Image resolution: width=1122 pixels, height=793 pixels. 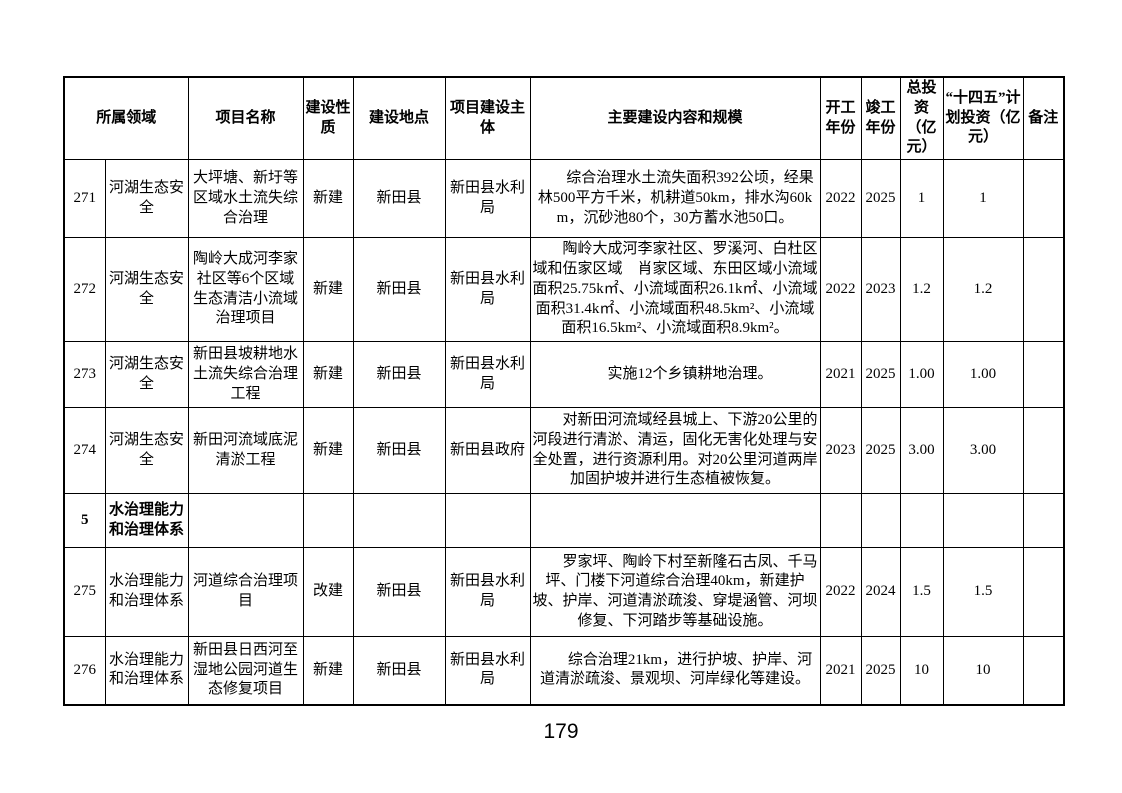 What do you see at coordinates (487, 118) in the screenshot?
I see `header-entity: 项目建设主体` at bounding box center [487, 118].